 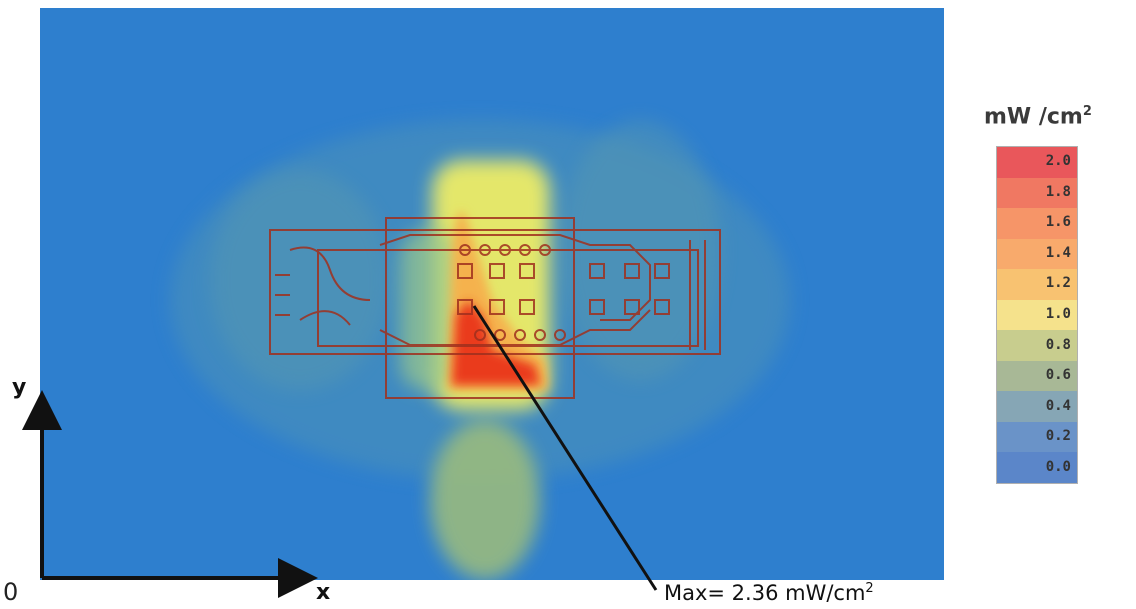 What do you see at coordinates (1058, 466) in the screenshot?
I see `colorbar-tick-label: 0.0` at bounding box center [1058, 466].